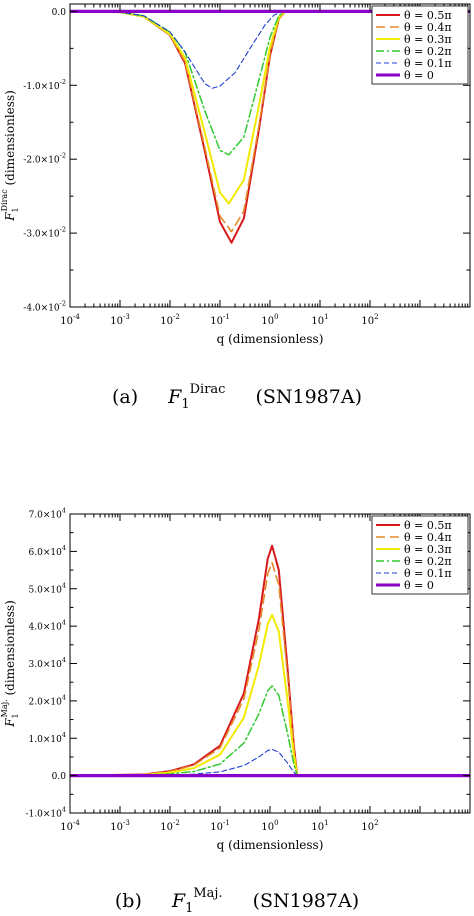 Image resolution: width=474 pixels, height=916 pixels. Describe the element at coordinates (326, 823) in the screenshot. I see `x-tick-exp: 1` at that location.